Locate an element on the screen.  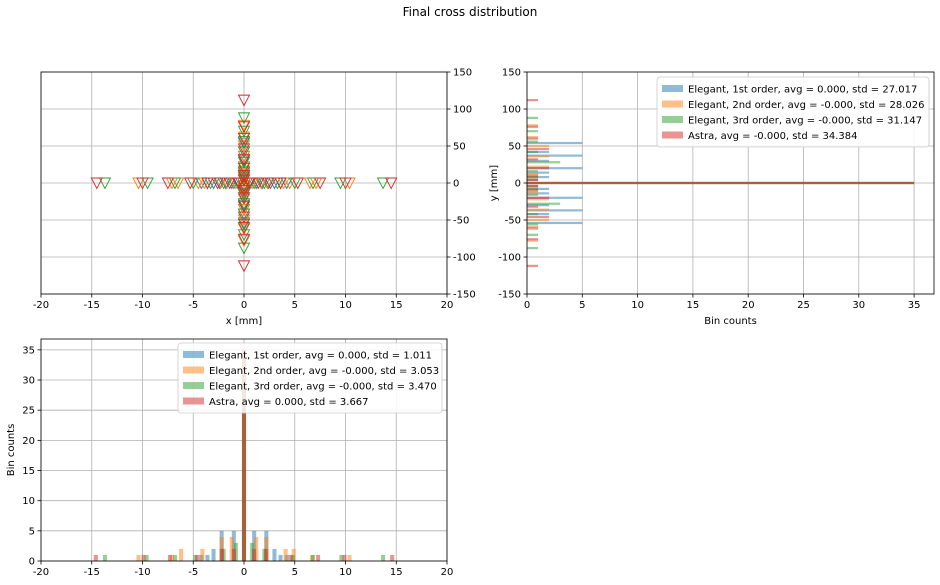
figure-title: Final cross distribution is located at coordinates (470, 12).